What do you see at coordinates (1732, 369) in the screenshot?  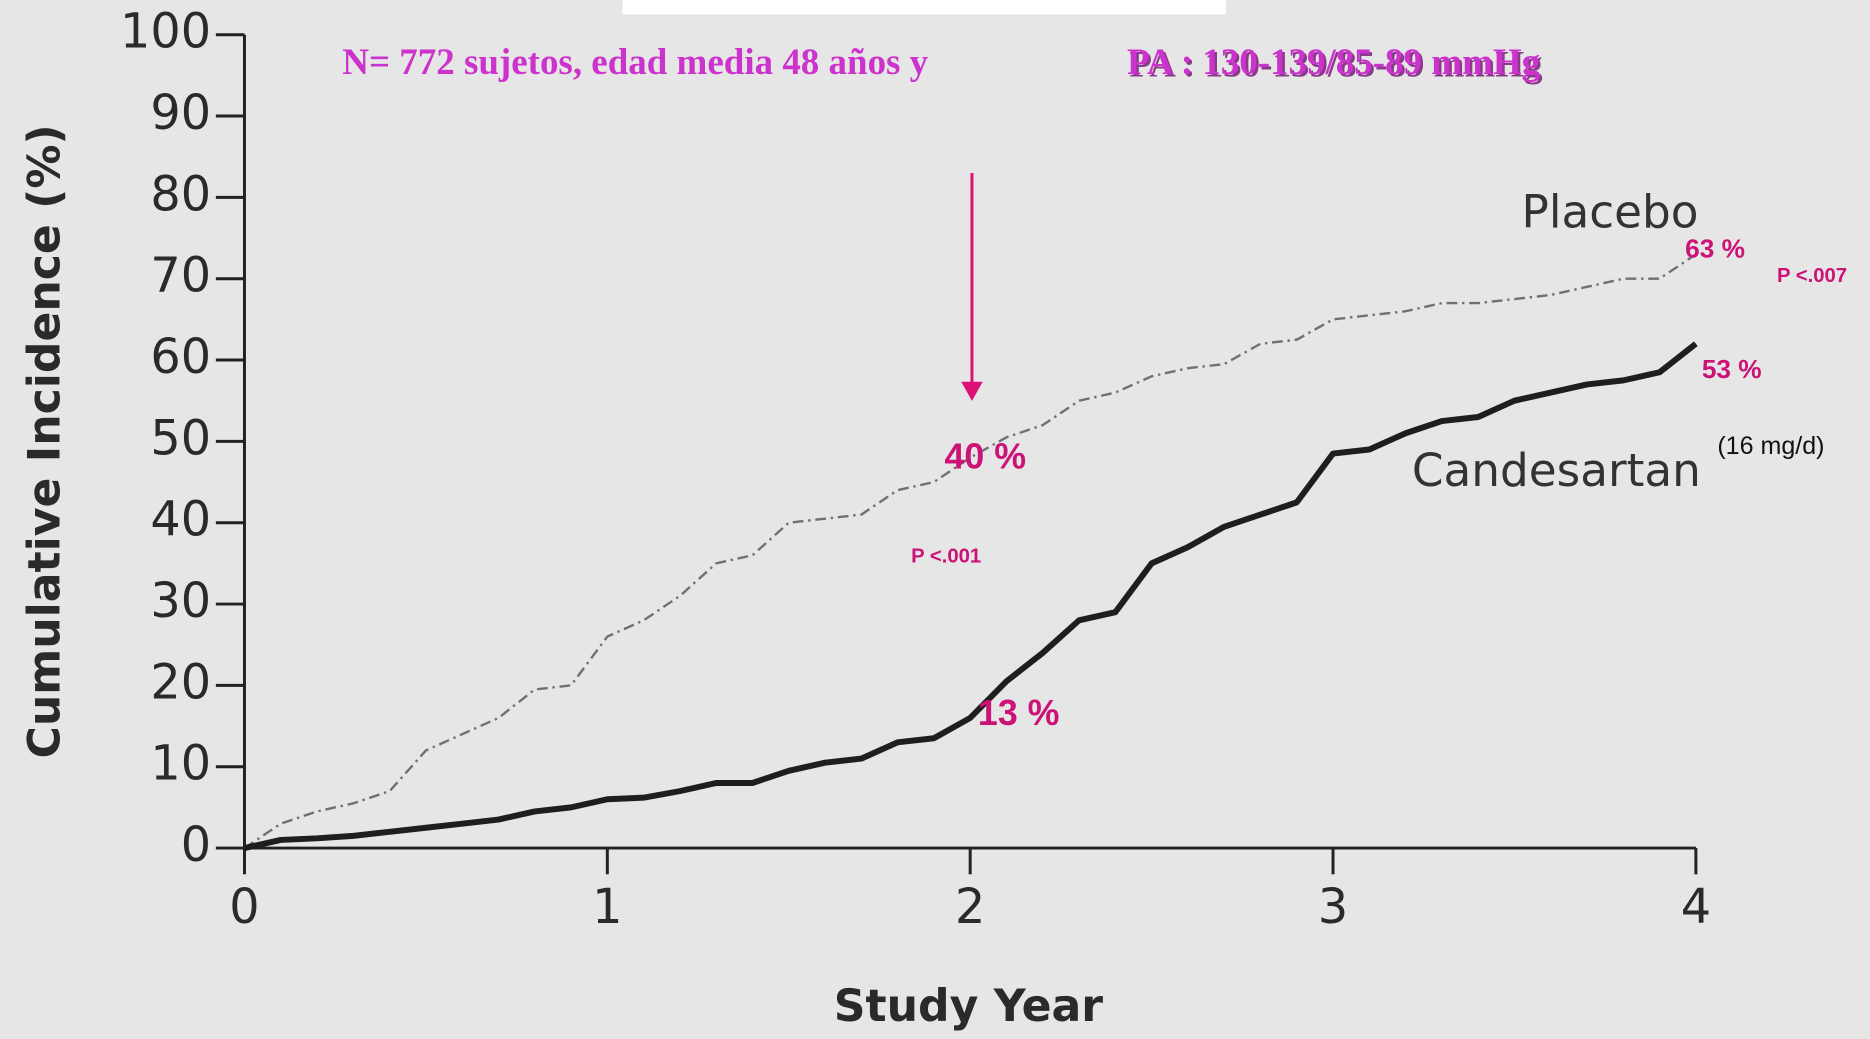 I see `annotation: 53 %` at bounding box center [1732, 369].